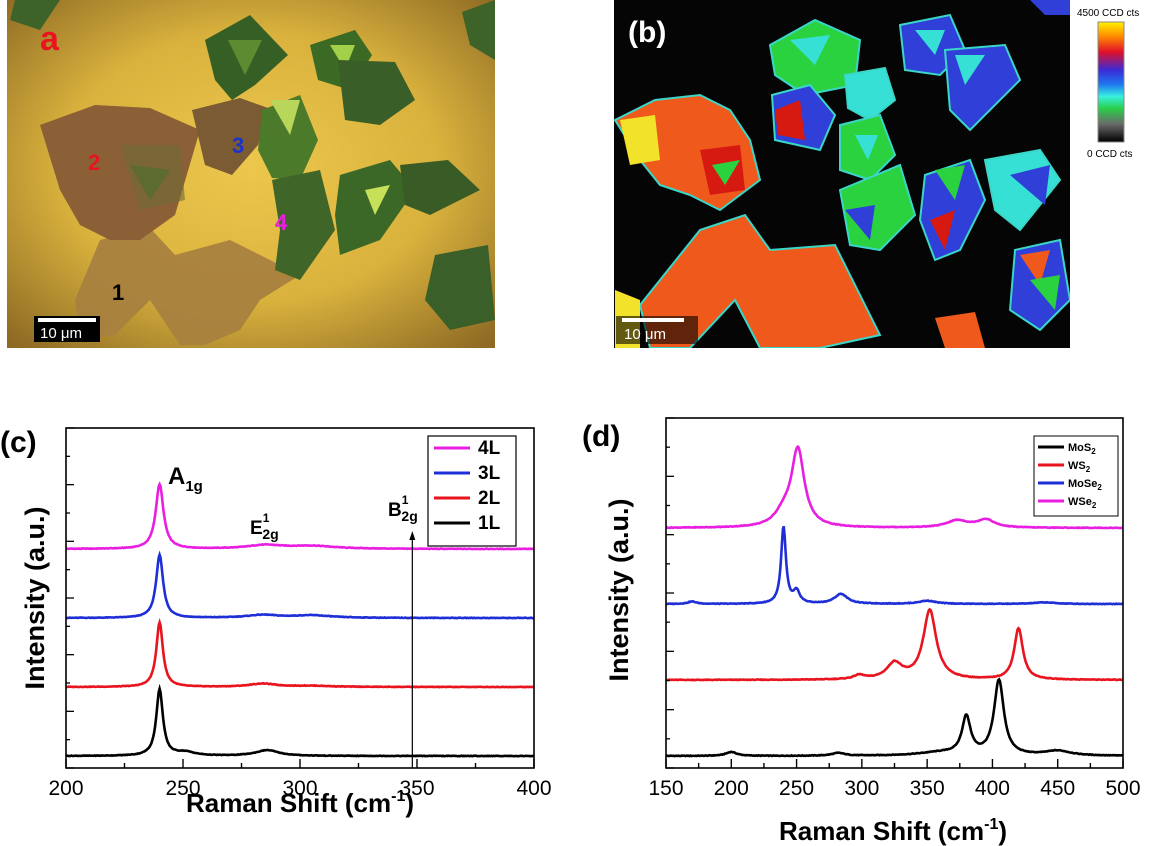 Image resolution: width=1150 pixels, height=846 pixels. Describe the element at coordinates (403, 508) in the screenshot. I see `peak-annotation: B1 2g` at that location.